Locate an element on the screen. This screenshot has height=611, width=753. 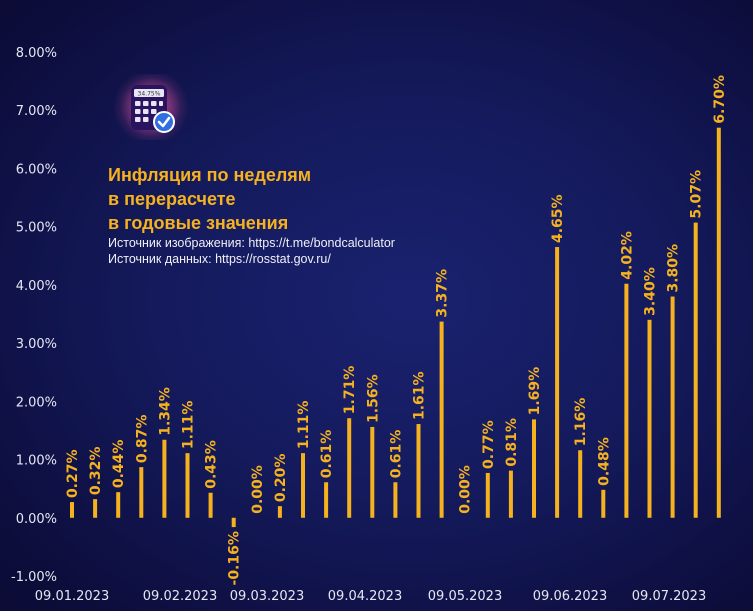
y-tick-label: 6.00% is located at coordinates (36, 169).